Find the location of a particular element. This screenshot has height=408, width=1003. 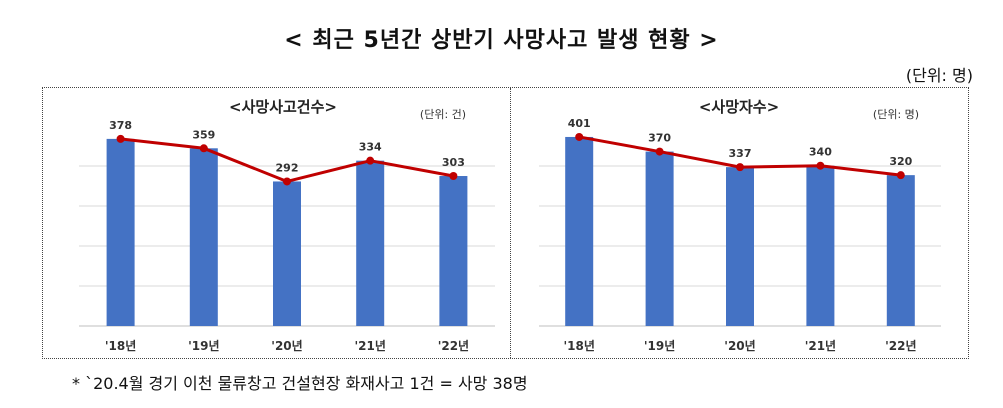

data-label: 334 is located at coordinates (370, 147).